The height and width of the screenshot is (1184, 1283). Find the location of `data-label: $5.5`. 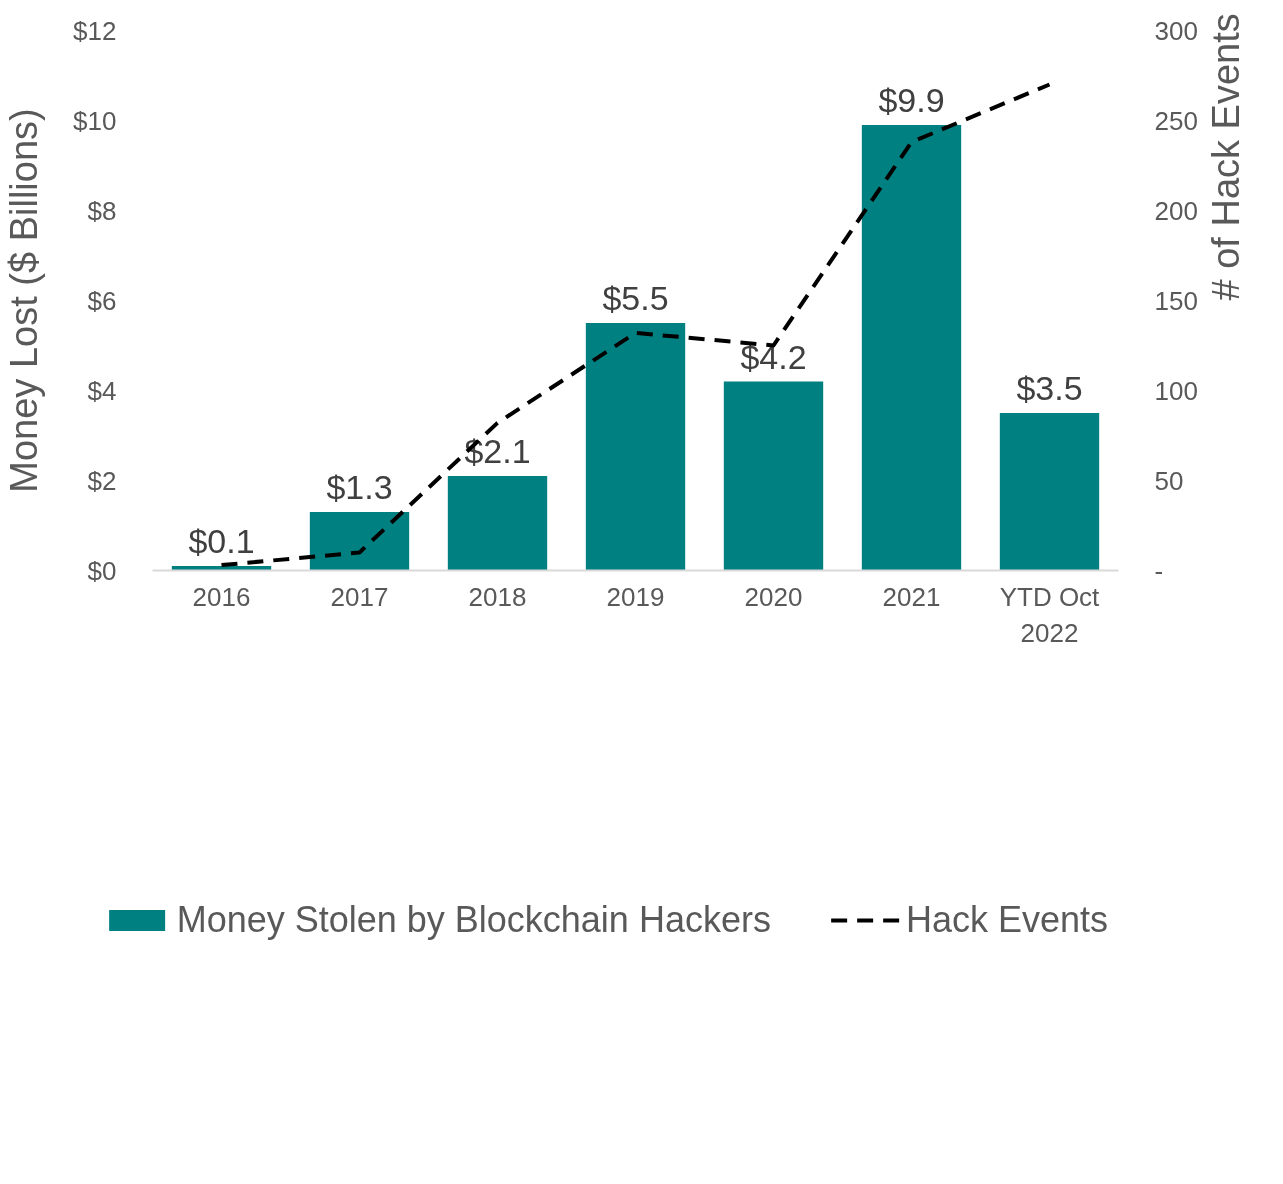

data-label: $5.5 is located at coordinates (635, 298).